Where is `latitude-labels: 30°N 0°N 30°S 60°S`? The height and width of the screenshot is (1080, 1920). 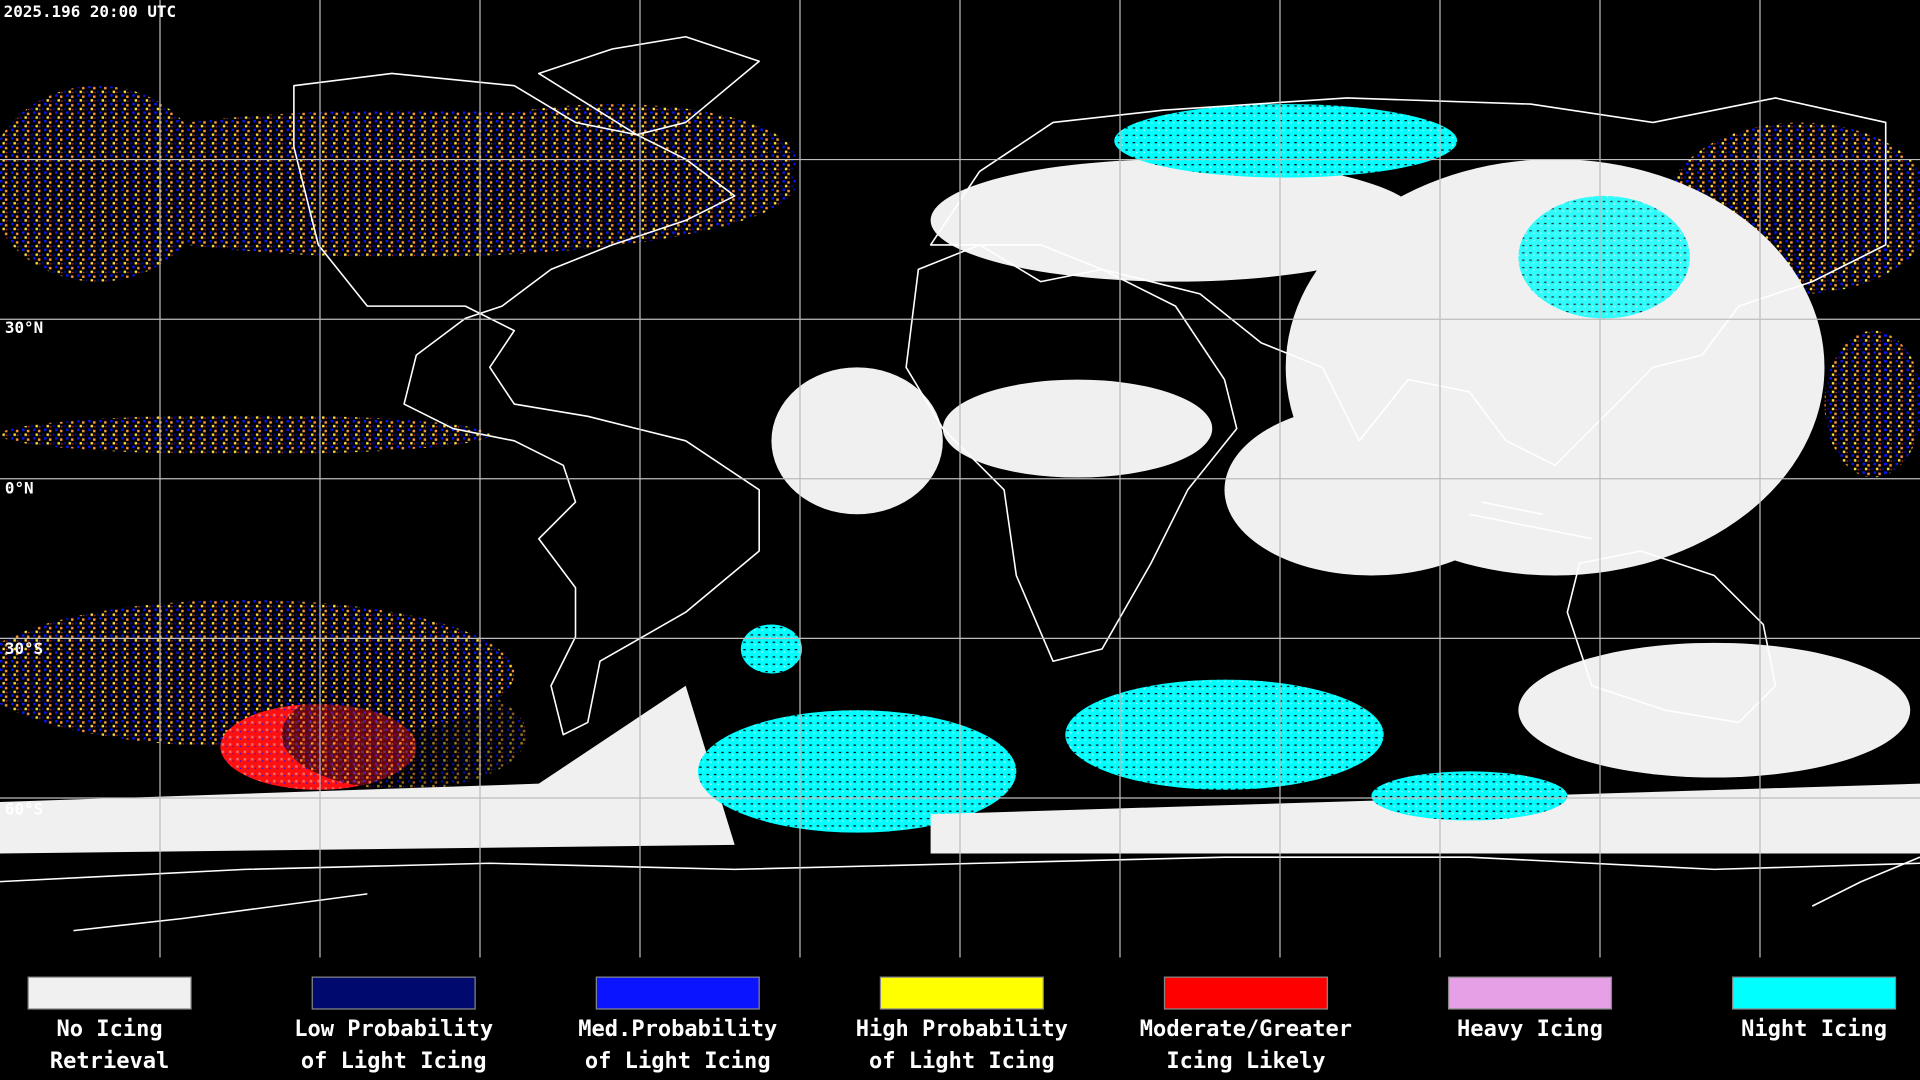 latitude-labels: 30°N 0°N 30°S 60°S is located at coordinates (24, 568).